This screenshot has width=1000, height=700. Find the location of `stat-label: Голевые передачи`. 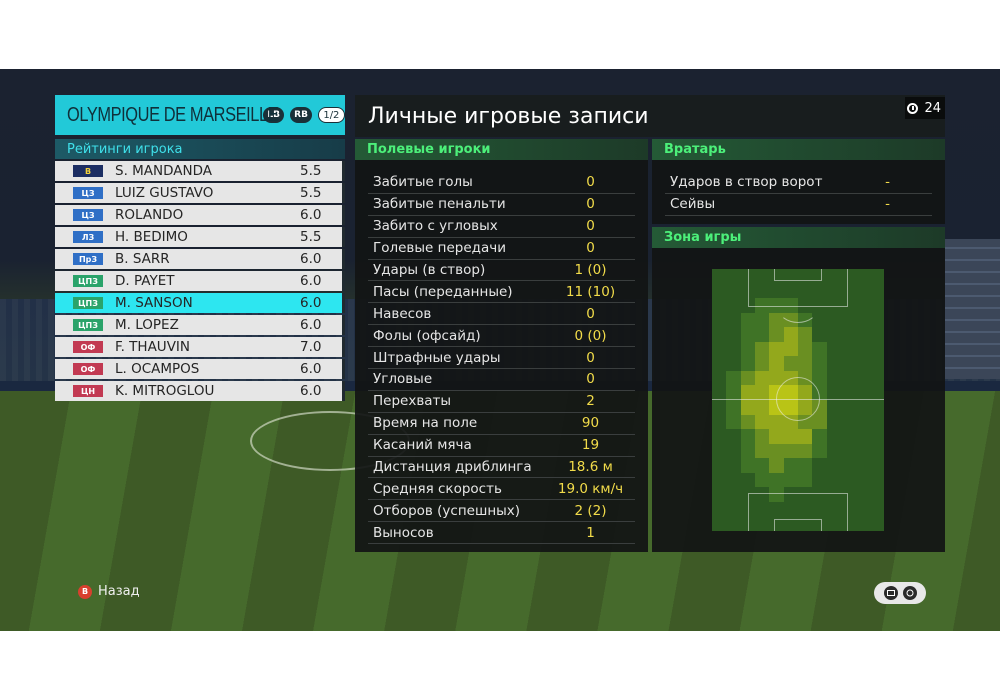

stat-label: Голевые передачи is located at coordinates (440, 248).